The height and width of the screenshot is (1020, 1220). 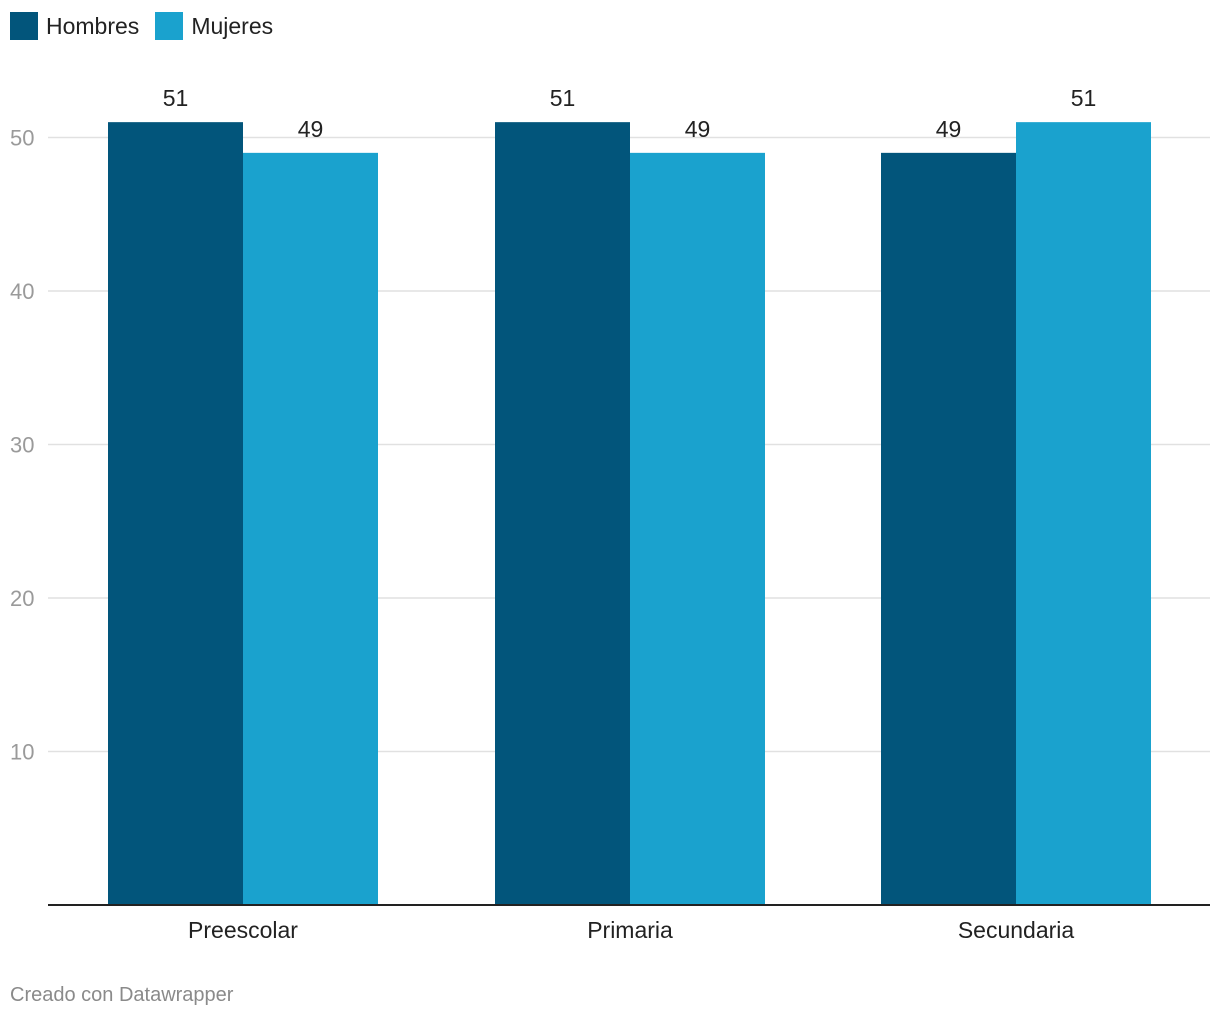 I want to click on y-tick-label: 40, so click(x=22, y=291).